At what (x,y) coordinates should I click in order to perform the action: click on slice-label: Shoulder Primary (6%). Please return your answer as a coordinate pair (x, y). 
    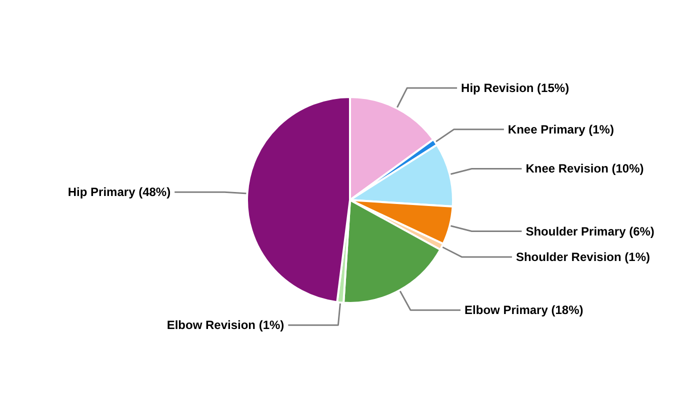
    Looking at the image, I should click on (590, 231).